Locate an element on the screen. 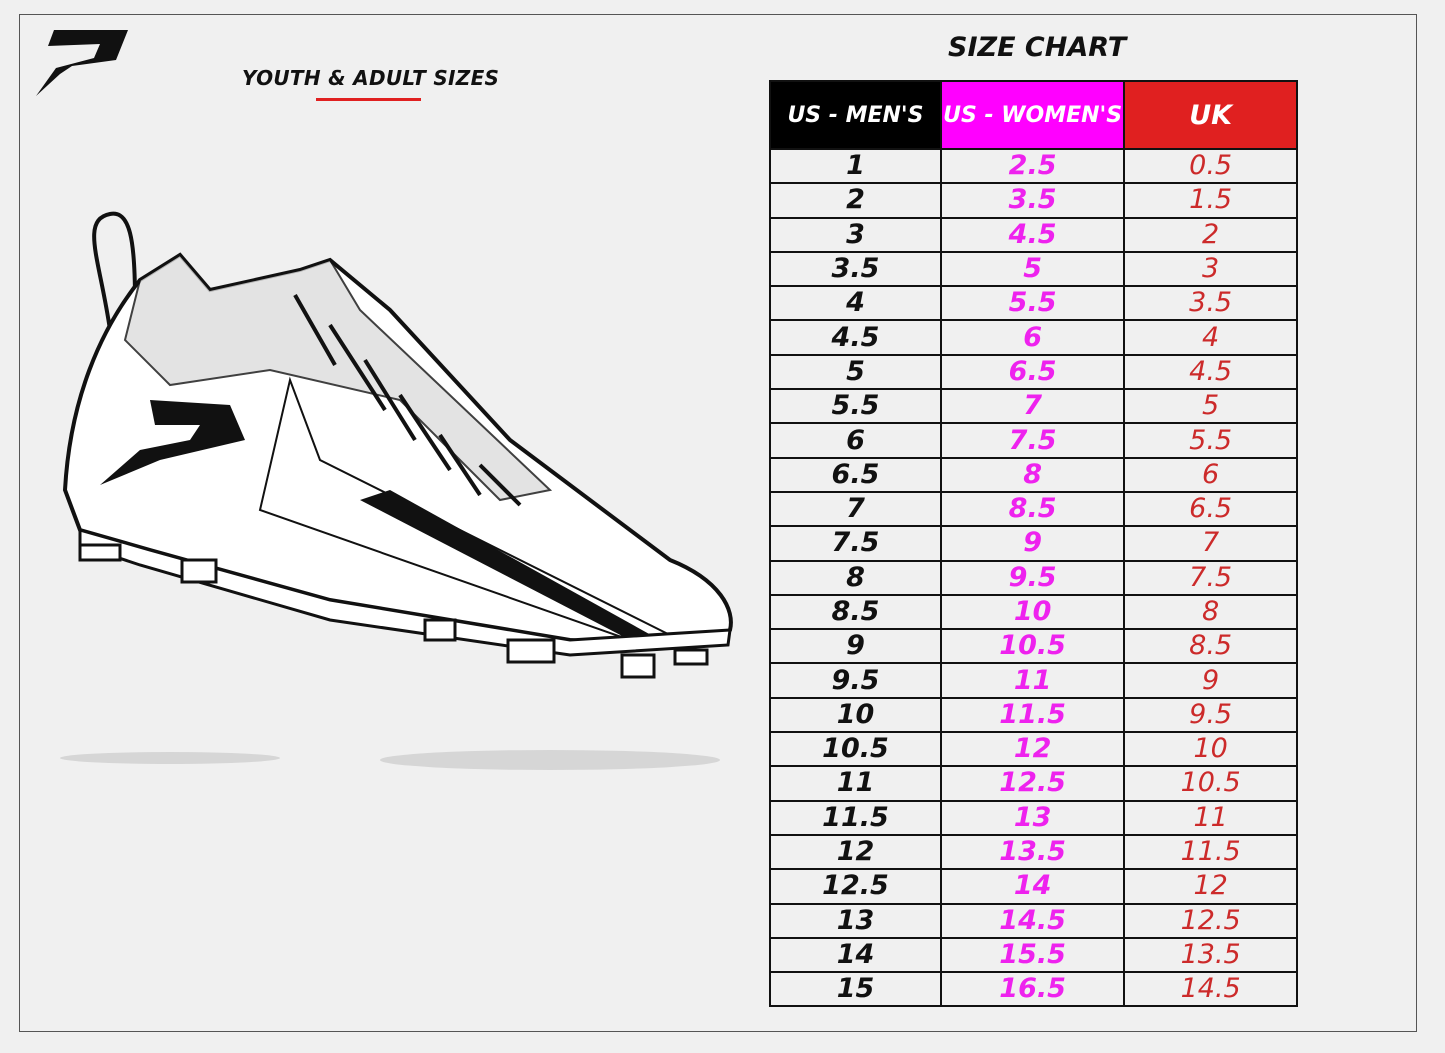 The image size is (1445, 1053). table-row: 4.5 6 4 is located at coordinates (1033, 337).